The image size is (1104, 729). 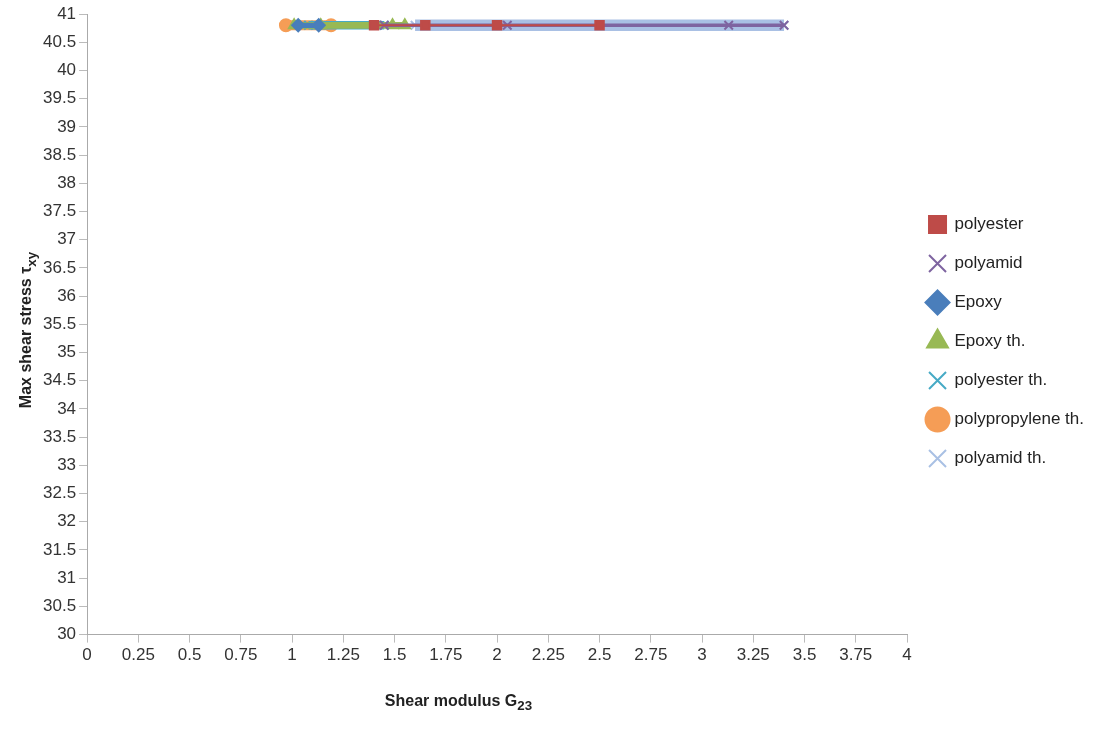 I want to click on x-tick-label: 2.5, so click(x=599, y=655).